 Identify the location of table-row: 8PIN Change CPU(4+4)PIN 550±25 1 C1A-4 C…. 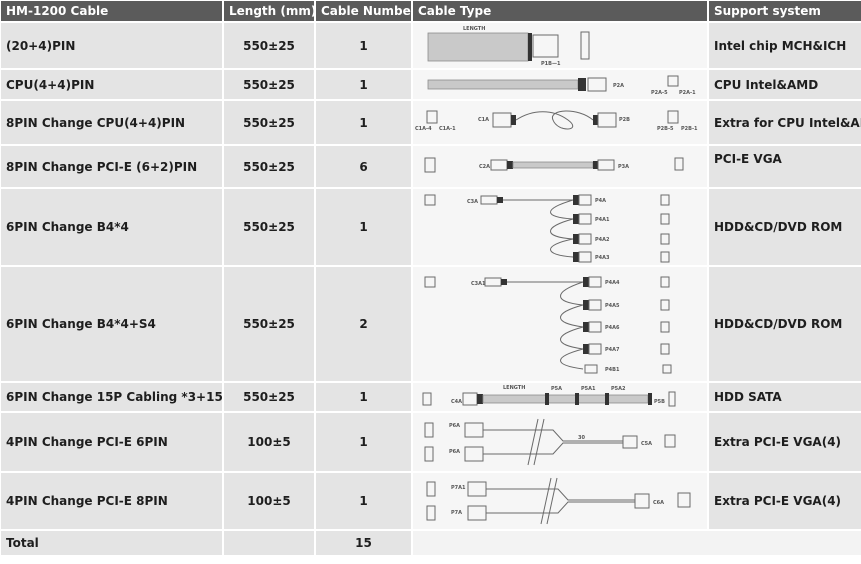
(431, 122).